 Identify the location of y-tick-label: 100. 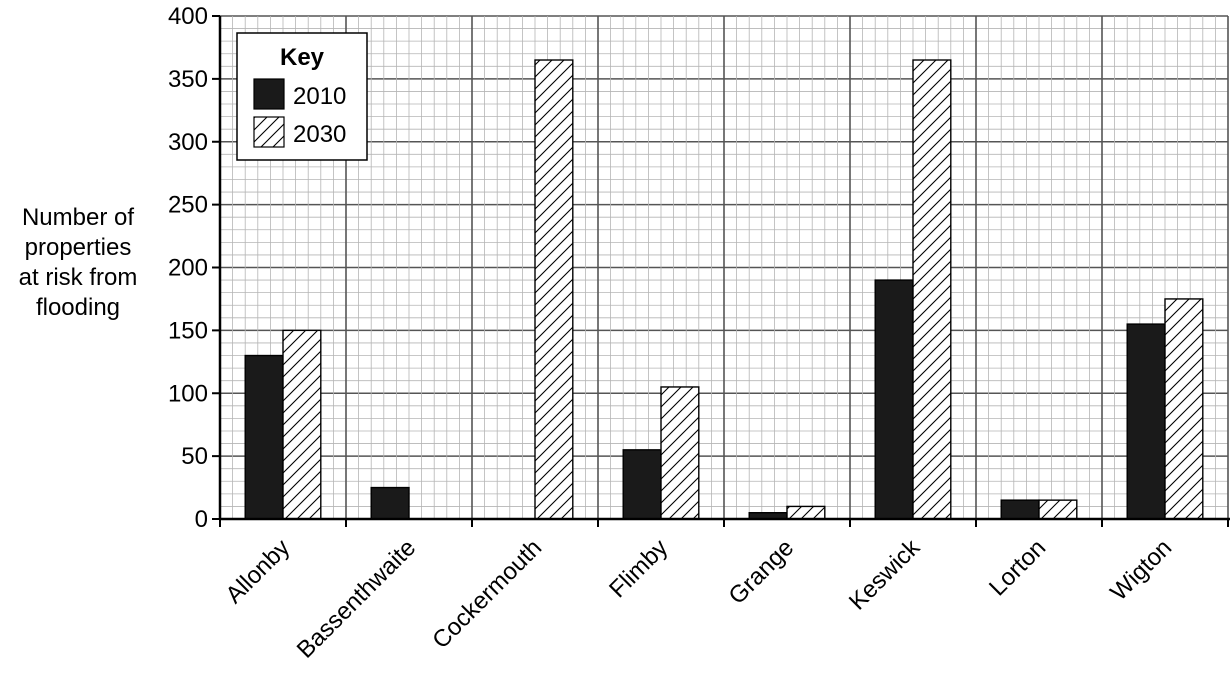
(188, 393).